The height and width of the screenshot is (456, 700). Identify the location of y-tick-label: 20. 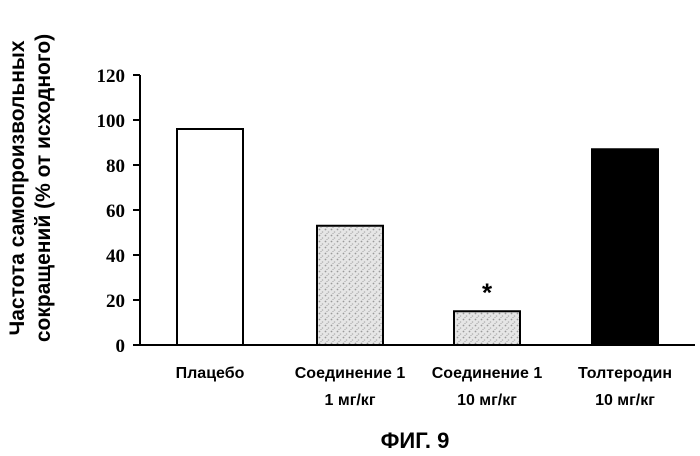
(115, 301).